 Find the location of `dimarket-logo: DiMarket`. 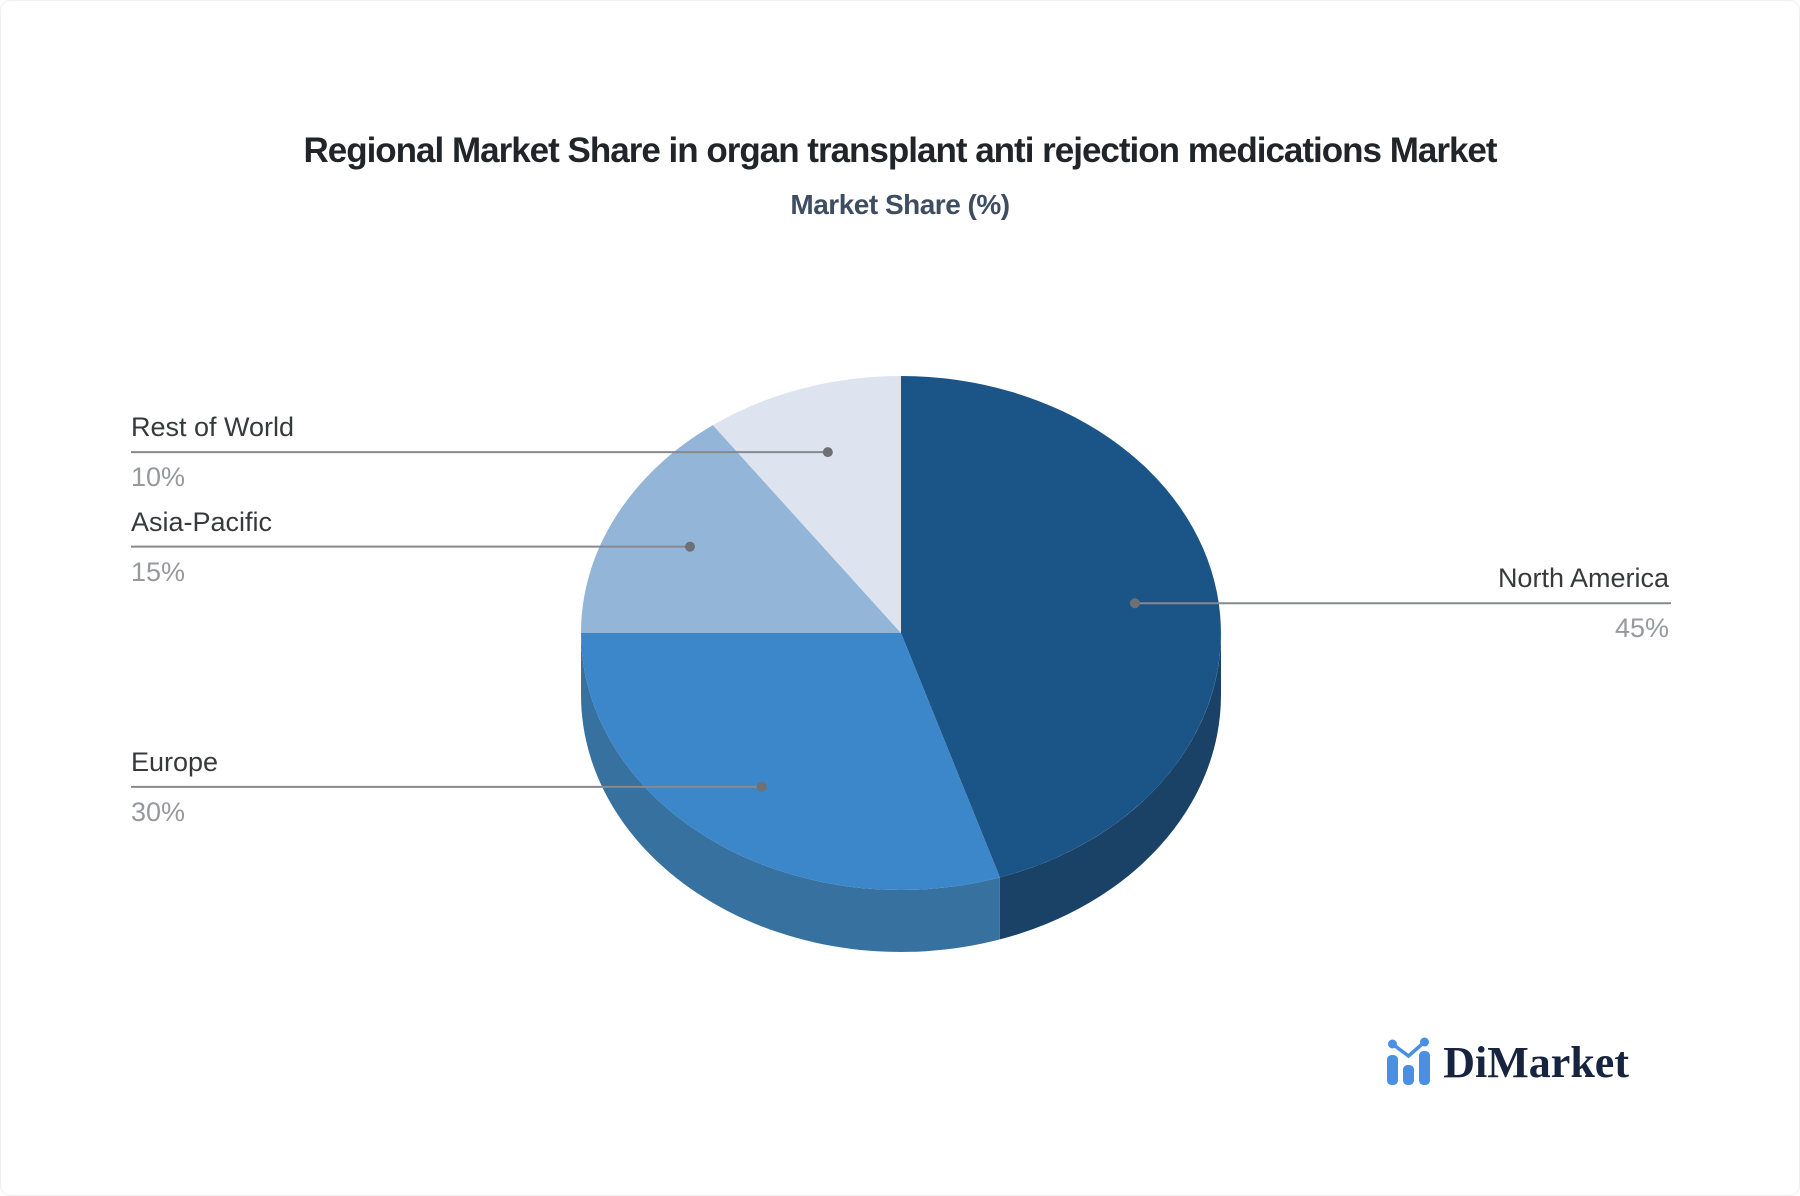

dimarket-logo: DiMarket is located at coordinates (1508, 1061).